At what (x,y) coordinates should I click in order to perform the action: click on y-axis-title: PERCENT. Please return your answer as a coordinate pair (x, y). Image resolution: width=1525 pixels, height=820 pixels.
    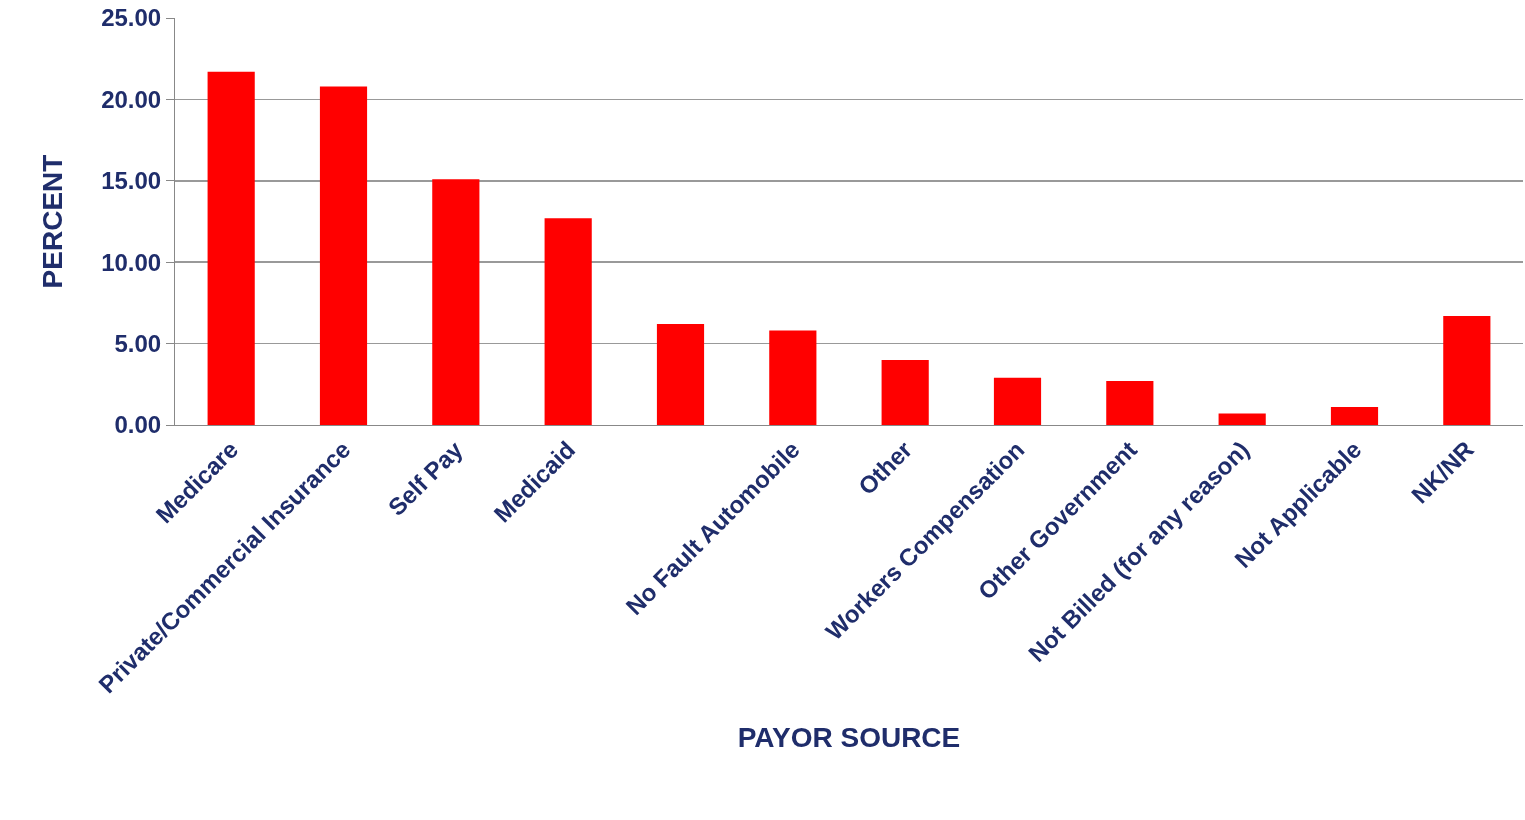
    Looking at the image, I should click on (52, 221).